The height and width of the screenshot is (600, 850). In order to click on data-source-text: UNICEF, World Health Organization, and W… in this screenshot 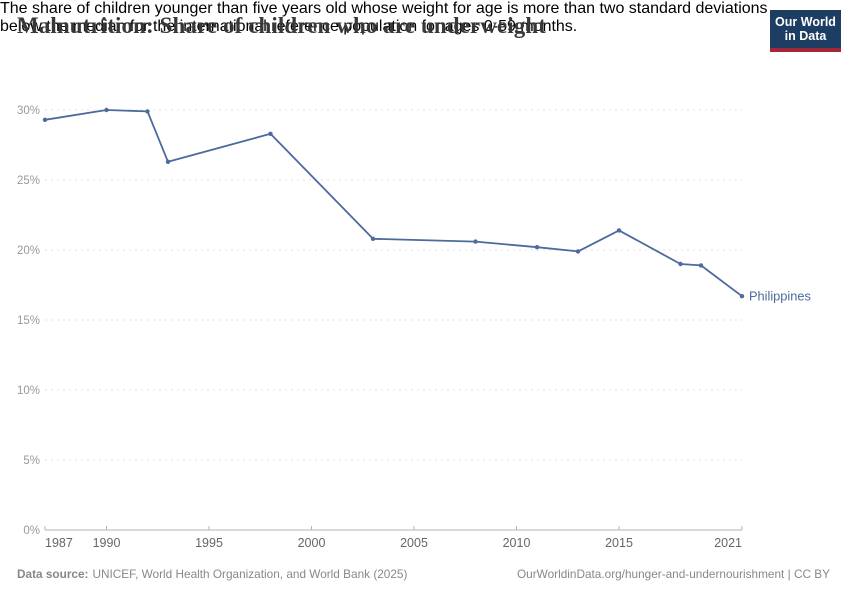, I will do `click(250, 574)`.